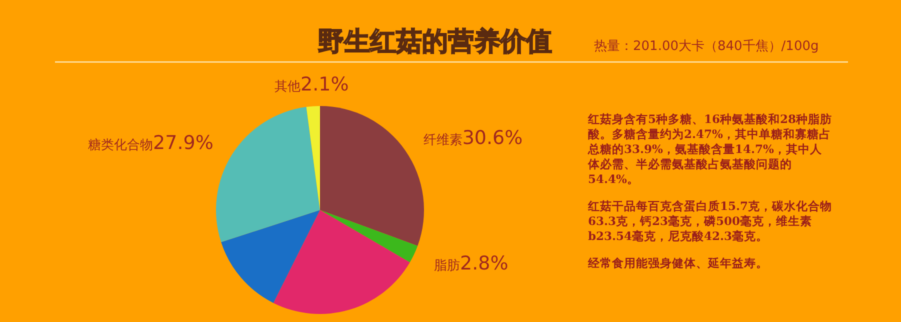  Describe the element at coordinates (706, 46) in the screenshot. I see `text: 热量：201.00大卡（840千焦）/100g` at that location.